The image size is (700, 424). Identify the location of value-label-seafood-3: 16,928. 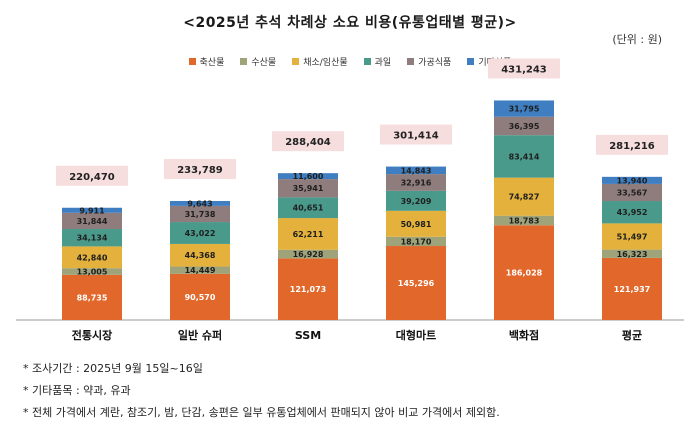
(308, 254).